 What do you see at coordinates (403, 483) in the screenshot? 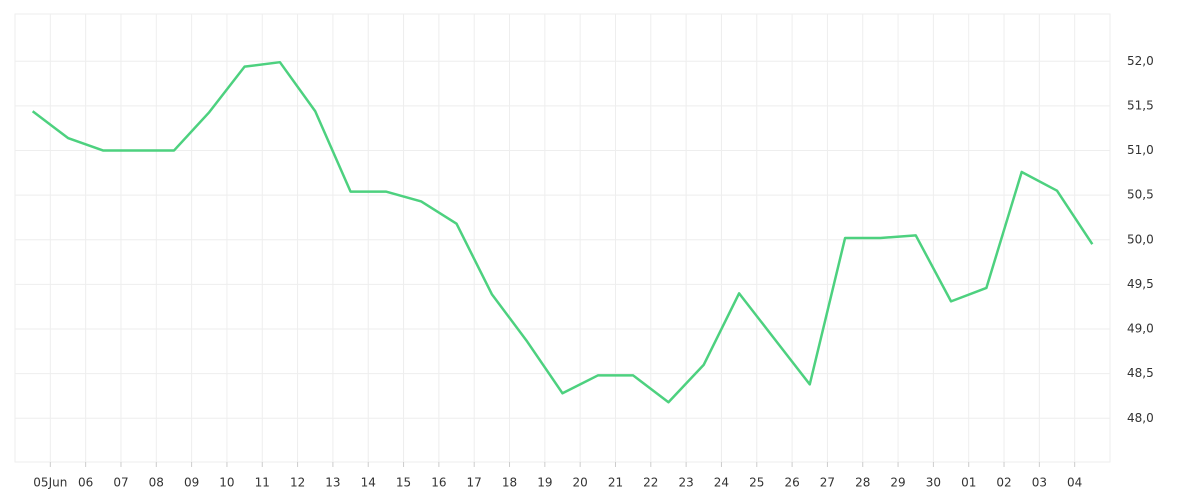
I see `x-tick-label: 15` at bounding box center [403, 483].